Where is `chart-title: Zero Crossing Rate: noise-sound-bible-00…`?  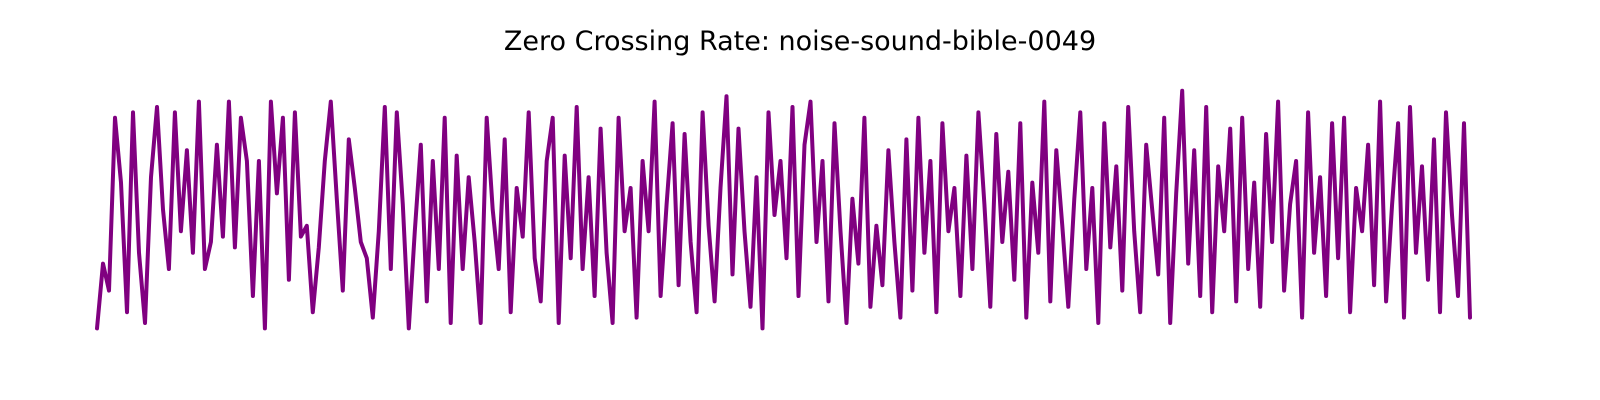 chart-title: Zero Crossing Rate: noise-sound-bible-00… is located at coordinates (800, 41).